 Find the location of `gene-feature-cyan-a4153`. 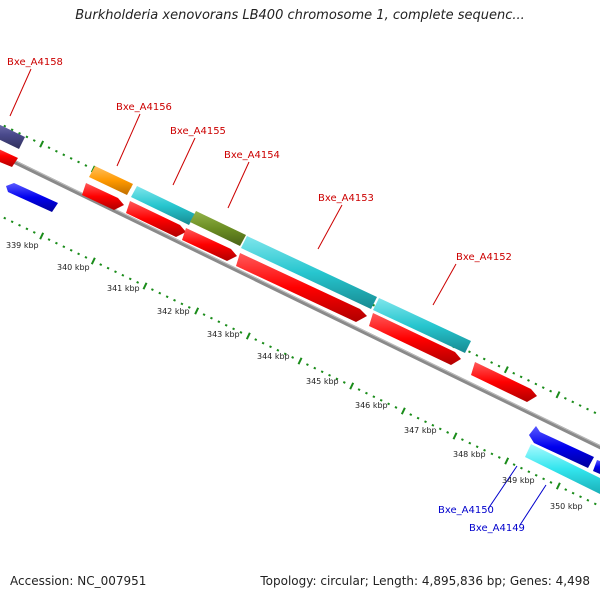

gene-feature-cyan-a4153 is located at coordinates (309, 272).